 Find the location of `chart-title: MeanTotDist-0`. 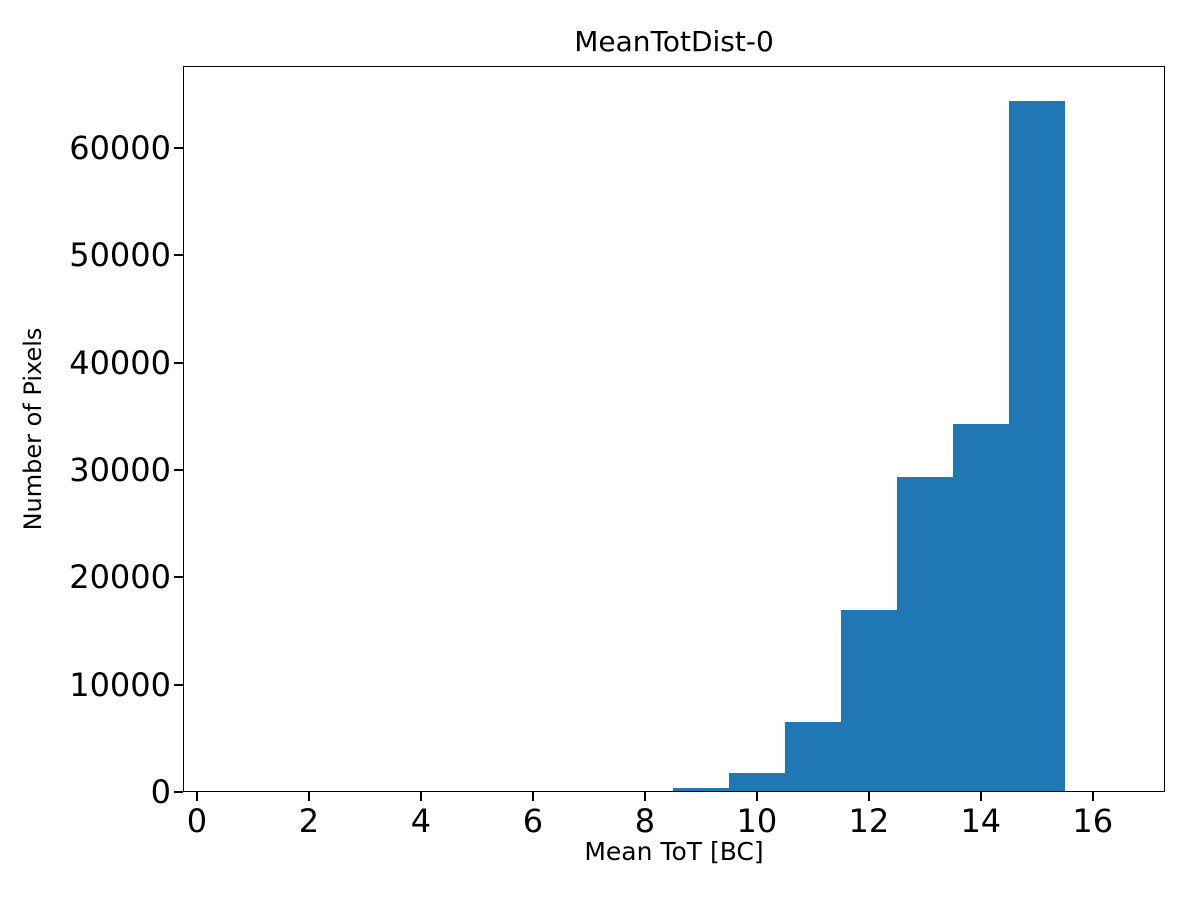

chart-title: MeanTotDist-0 is located at coordinates (674, 41).